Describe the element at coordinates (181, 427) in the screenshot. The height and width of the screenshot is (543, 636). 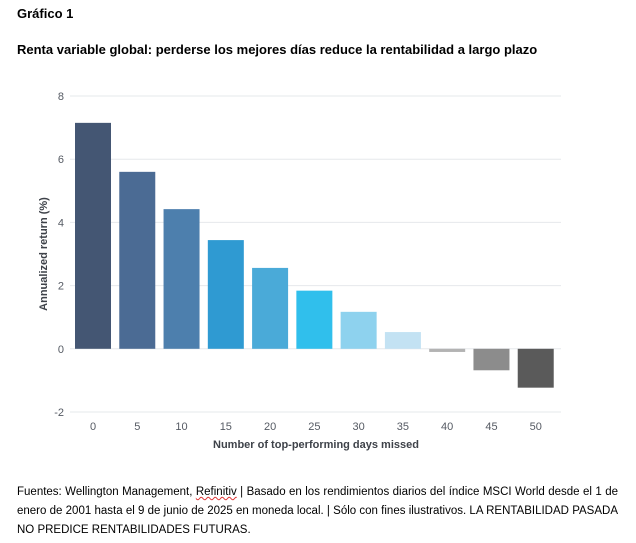
I see `x-tick-label: 10` at that location.